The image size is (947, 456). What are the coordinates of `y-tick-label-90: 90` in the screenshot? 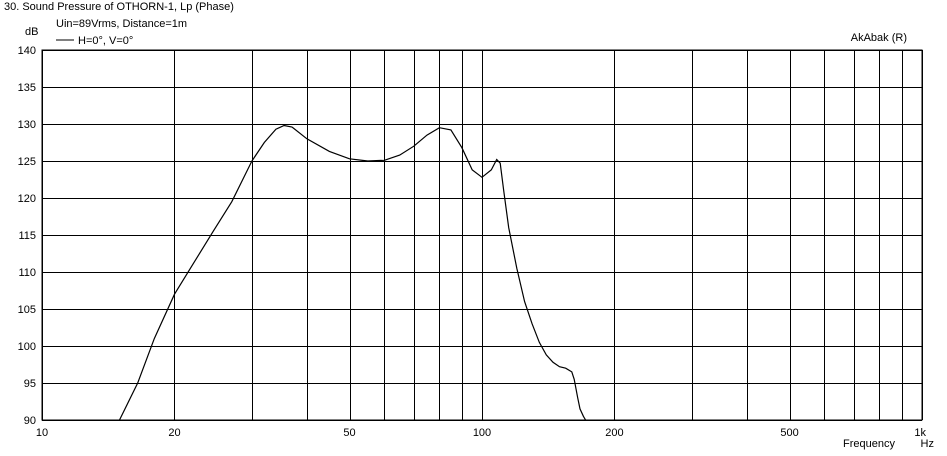 It's located at (30, 421).